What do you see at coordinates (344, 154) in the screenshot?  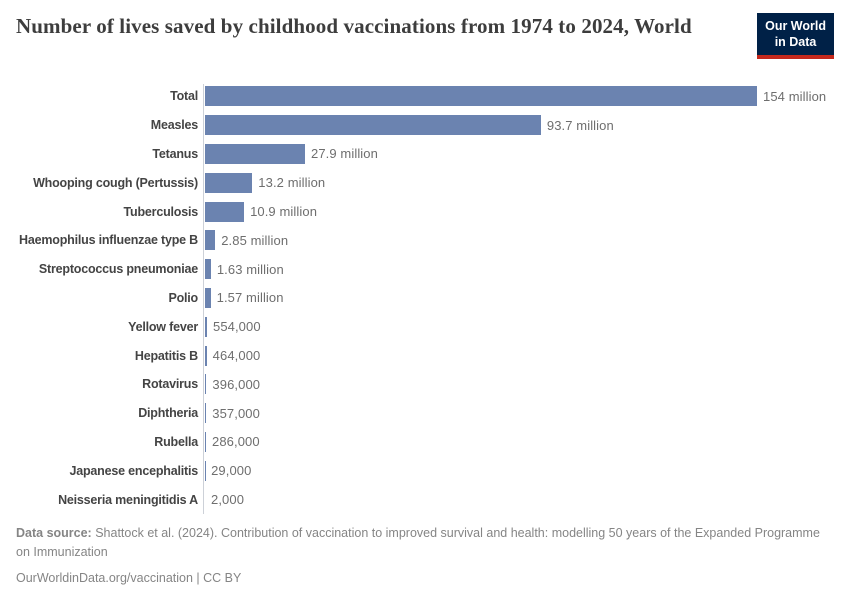 I see `value-label: 27.9 million` at bounding box center [344, 154].